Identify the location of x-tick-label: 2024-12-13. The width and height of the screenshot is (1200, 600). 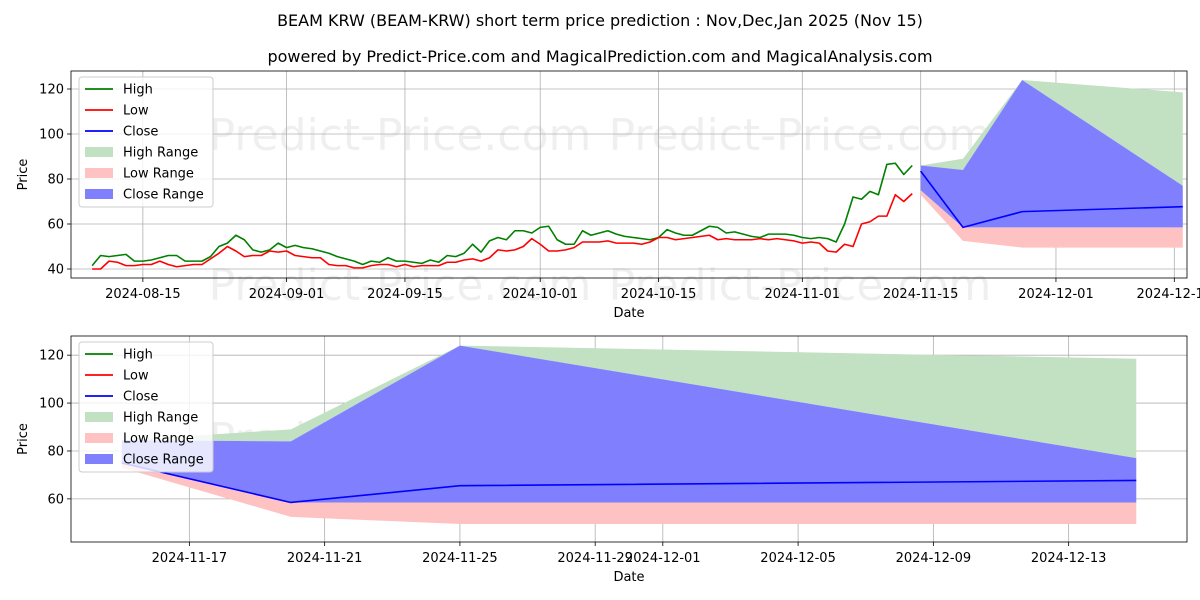
(1069, 558).